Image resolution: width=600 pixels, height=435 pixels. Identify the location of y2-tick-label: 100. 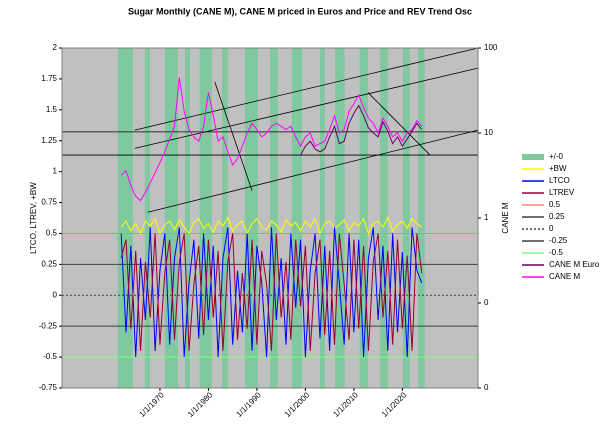
(491, 47).